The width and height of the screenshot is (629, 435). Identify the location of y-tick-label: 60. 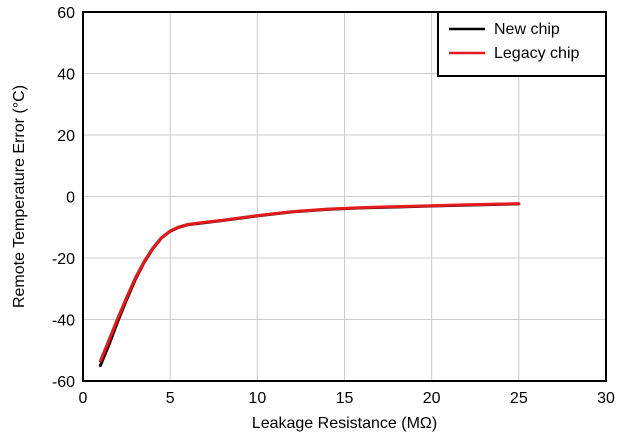
(66, 13).